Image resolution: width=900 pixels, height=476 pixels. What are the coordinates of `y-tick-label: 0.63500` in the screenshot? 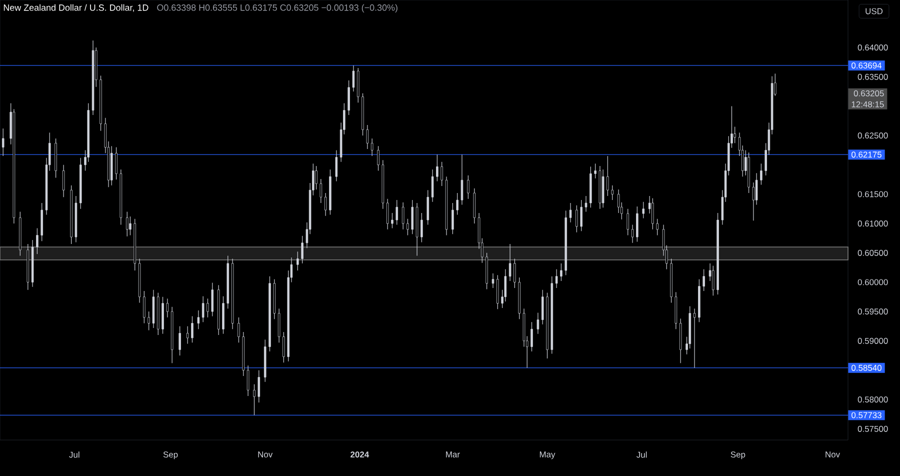 It's located at (873, 77).